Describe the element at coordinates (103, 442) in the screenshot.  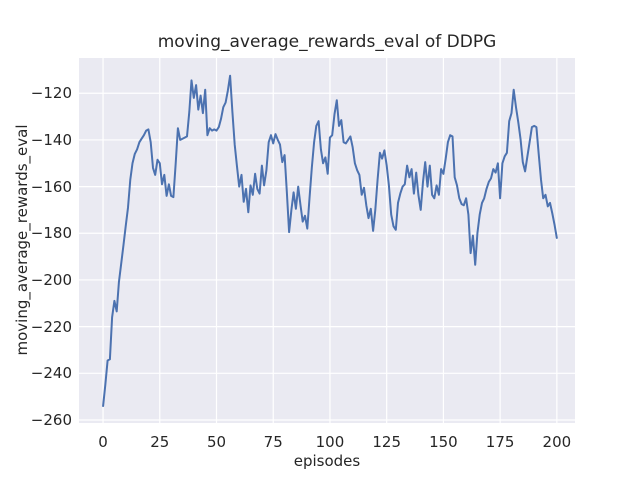
I see `x-tick-label: 0` at that location.